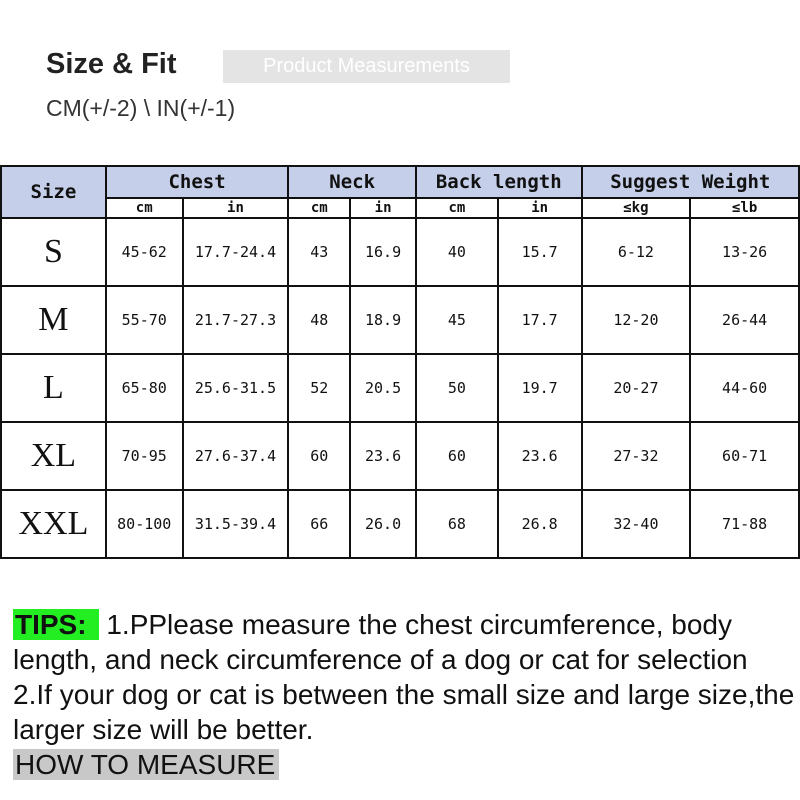  I want to click on measurement-cell: 26.8, so click(539, 524).